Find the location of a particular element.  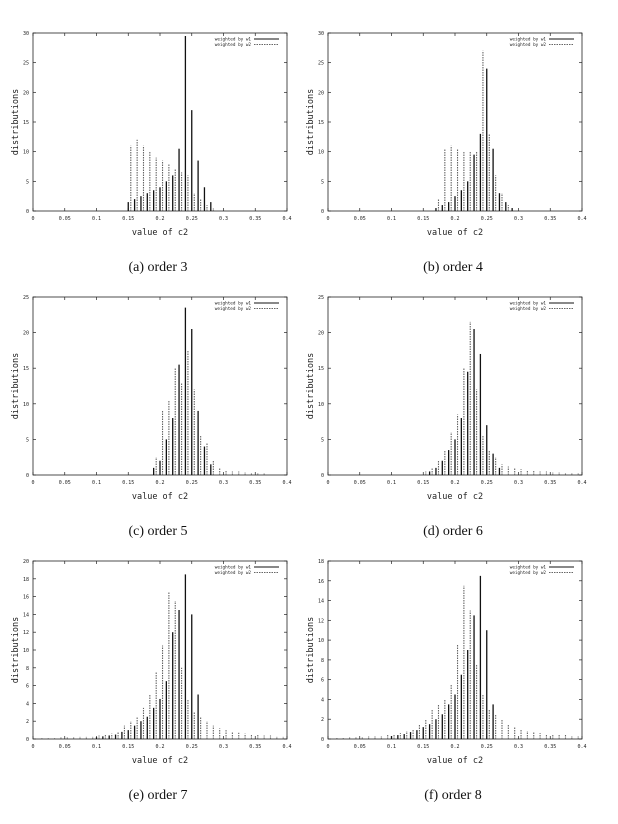

subfigure-caption: (d) order 6 is located at coordinates (453, 531).